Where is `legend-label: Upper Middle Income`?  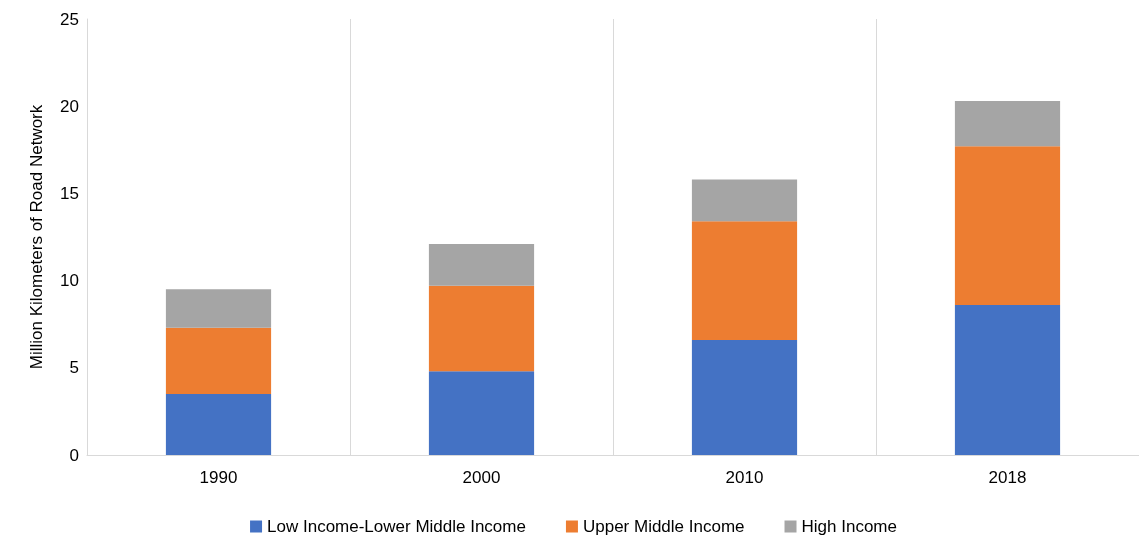 legend-label: Upper Middle Income is located at coordinates (663, 526).